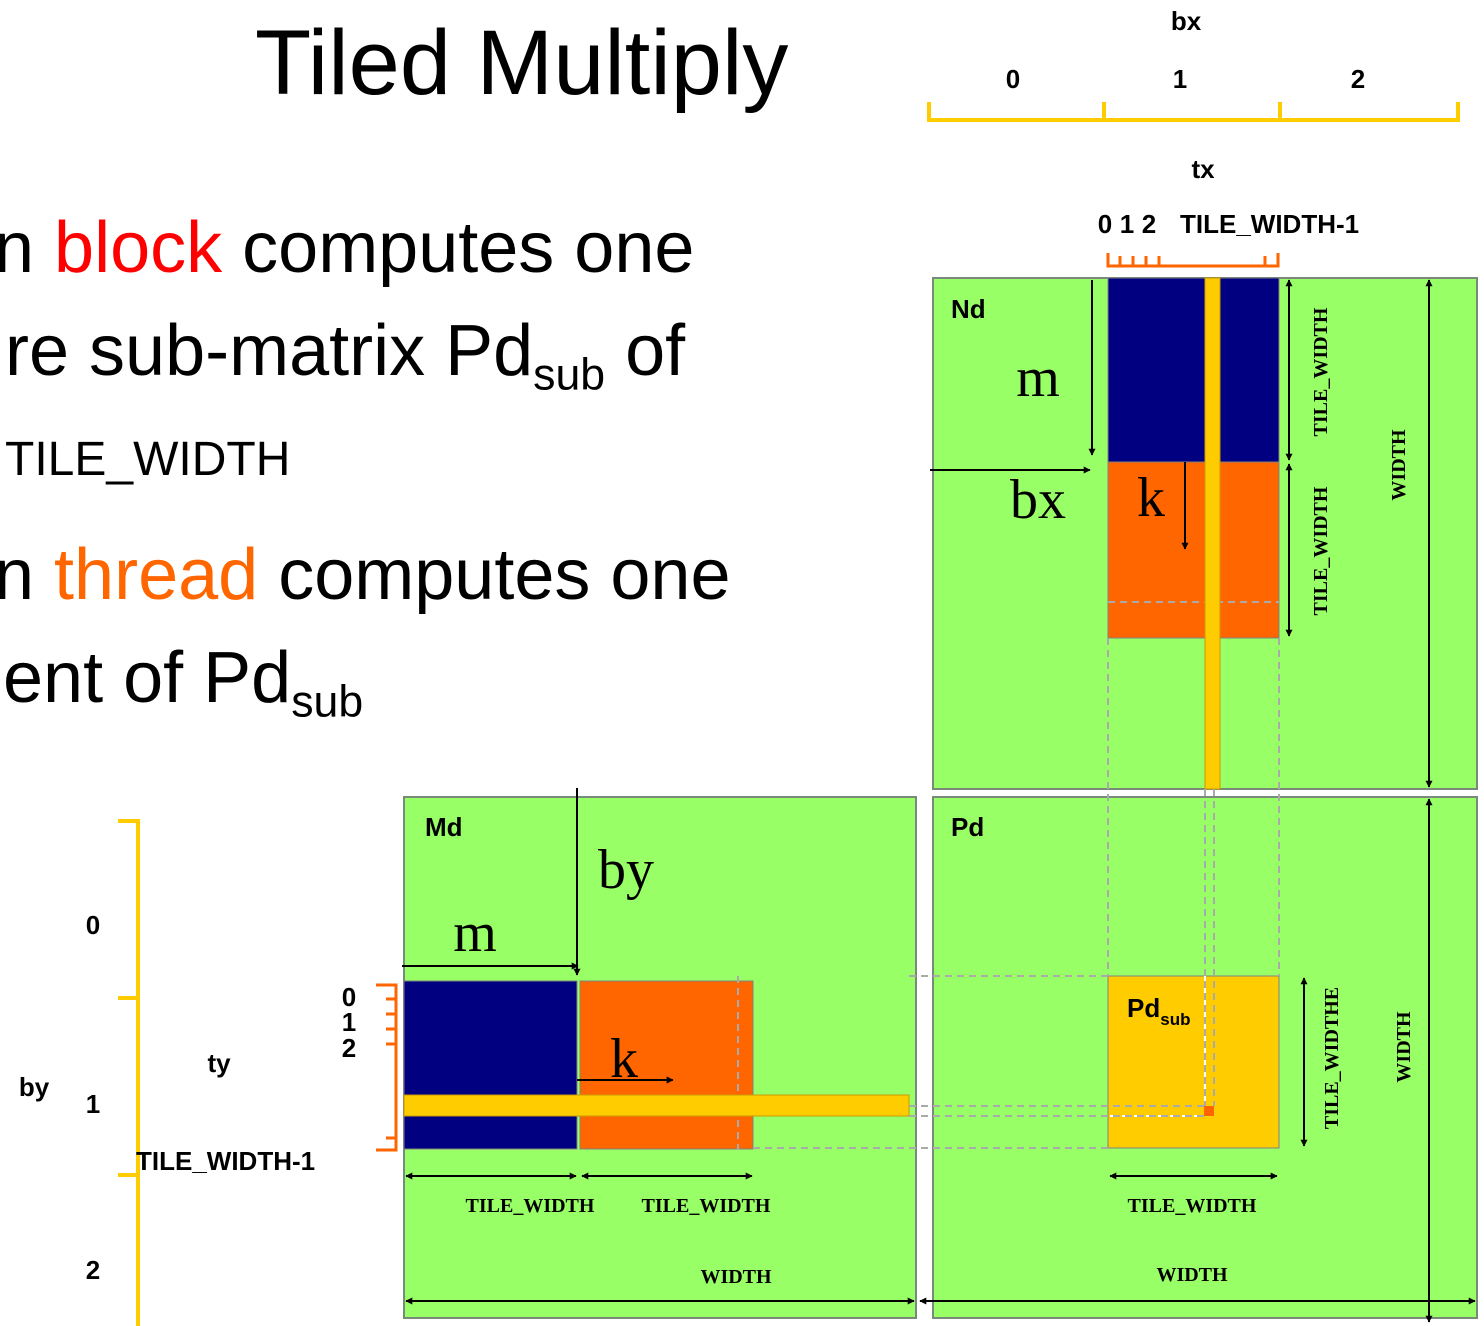 The height and width of the screenshot is (1326, 1484). Describe the element at coordinates (1269, 224) in the screenshot. I see `tx-tick-last: TILE_WIDTH-1` at that location.